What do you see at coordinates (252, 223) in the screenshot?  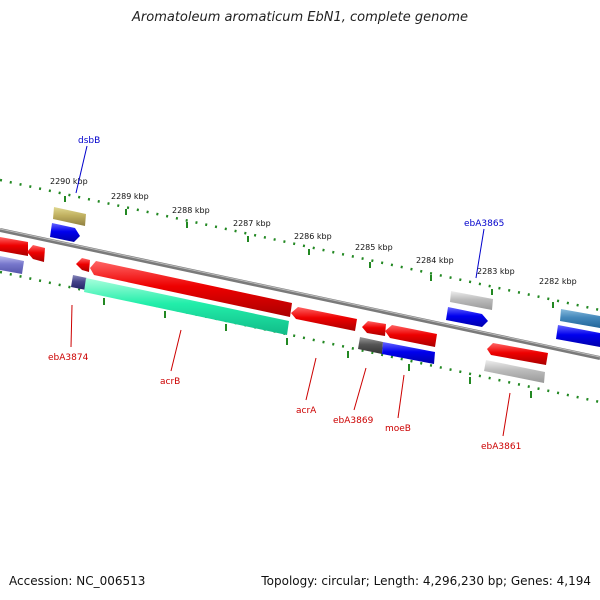 I see `ruler-label: 2287 kbp` at bounding box center [252, 223].